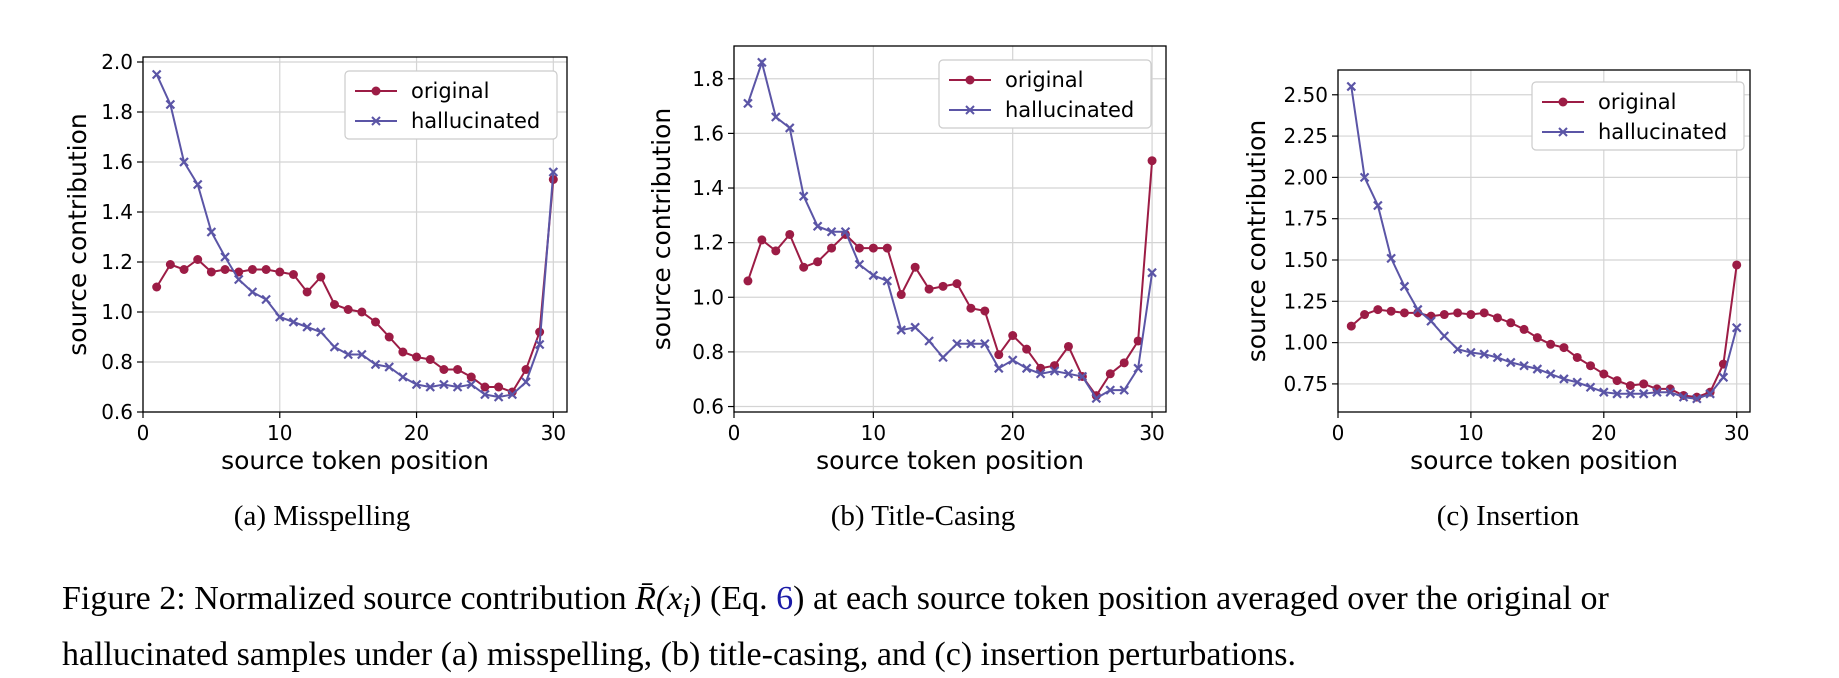  I want to click on y-tick-label: 0.6, so click(708, 407).